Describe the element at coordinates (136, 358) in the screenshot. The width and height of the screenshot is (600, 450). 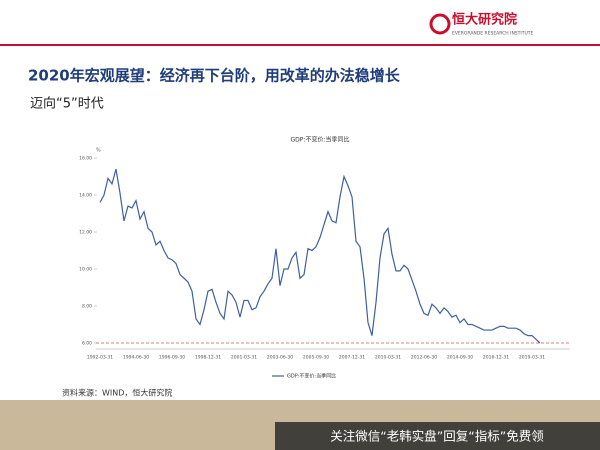
I see `x-tick-label: 1994-06-30` at that location.